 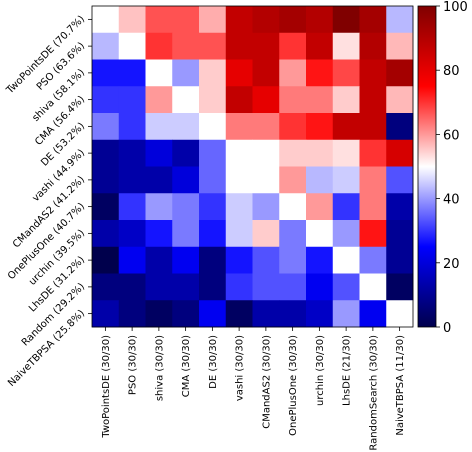 I want to click on colorbar-tick-label: 80, so click(x=451, y=71).